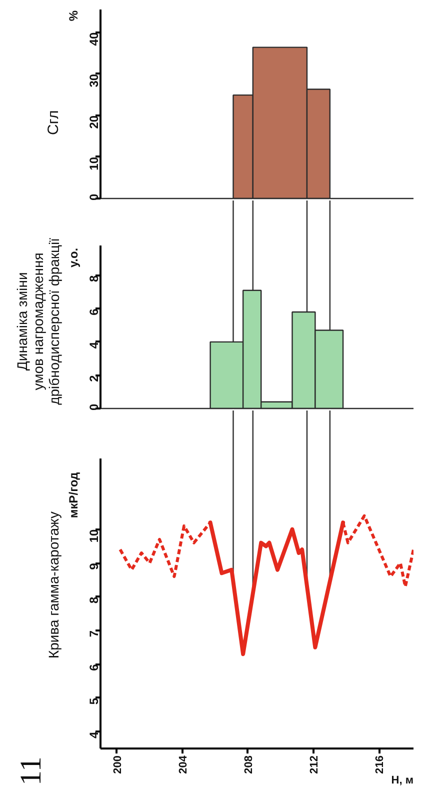 The image size is (425, 787). Describe the element at coordinates (183, 764) in the screenshot. I see `x-tick-label: 204` at that location.